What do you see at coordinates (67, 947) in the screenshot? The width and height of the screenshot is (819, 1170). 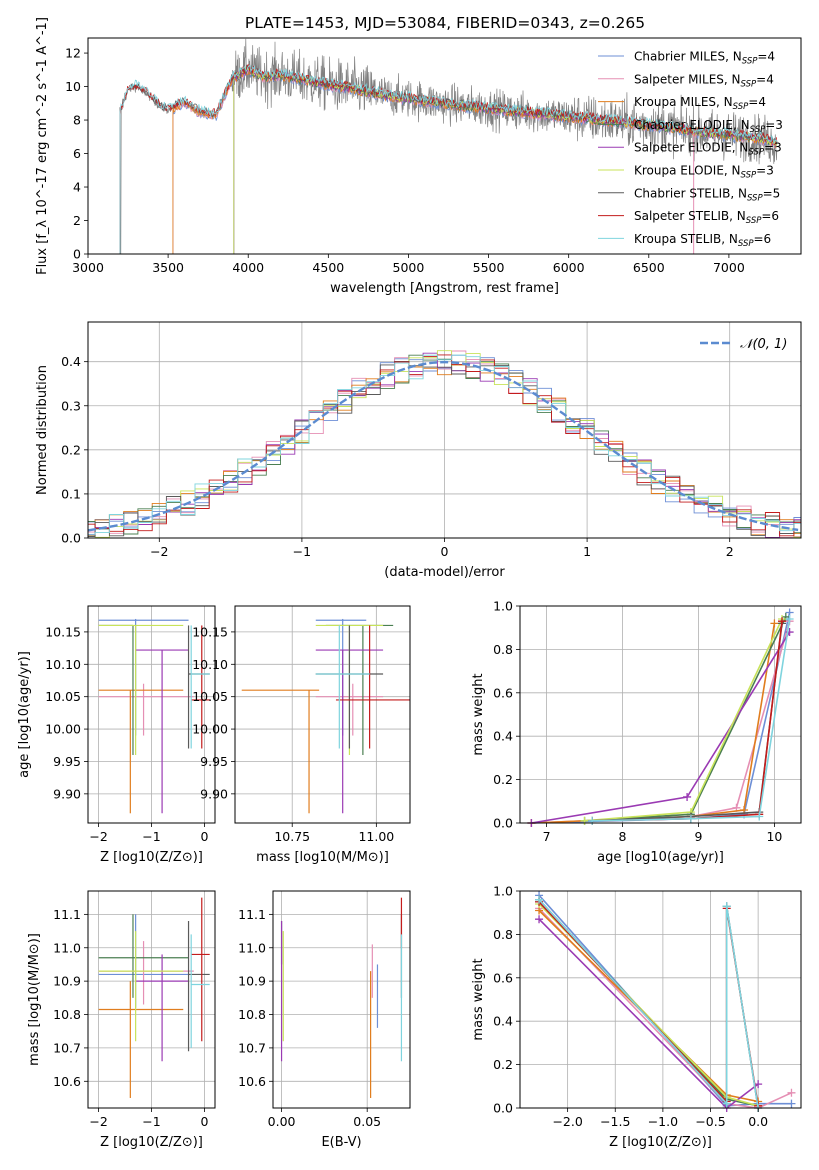 I see `y-tick-label: 11.0` at bounding box center [67, 947].